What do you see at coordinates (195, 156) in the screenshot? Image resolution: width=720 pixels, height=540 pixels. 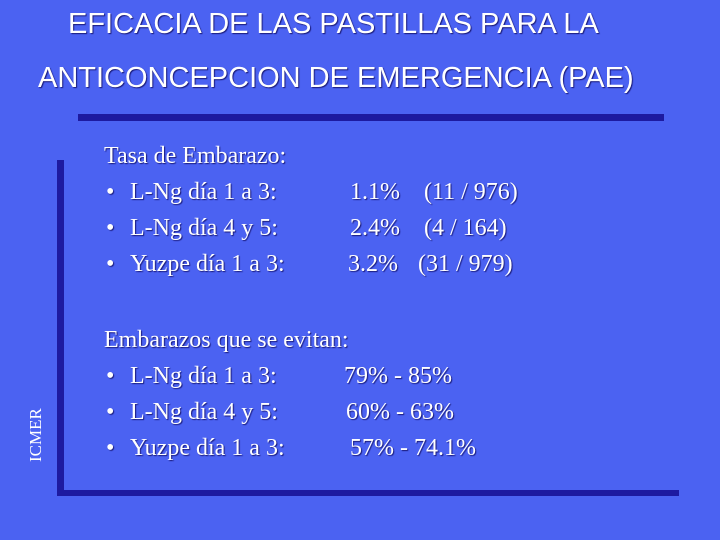 I see `pregnancy-rate-heading: Tasa de Embarazo:` at bounding box center [195, 156].